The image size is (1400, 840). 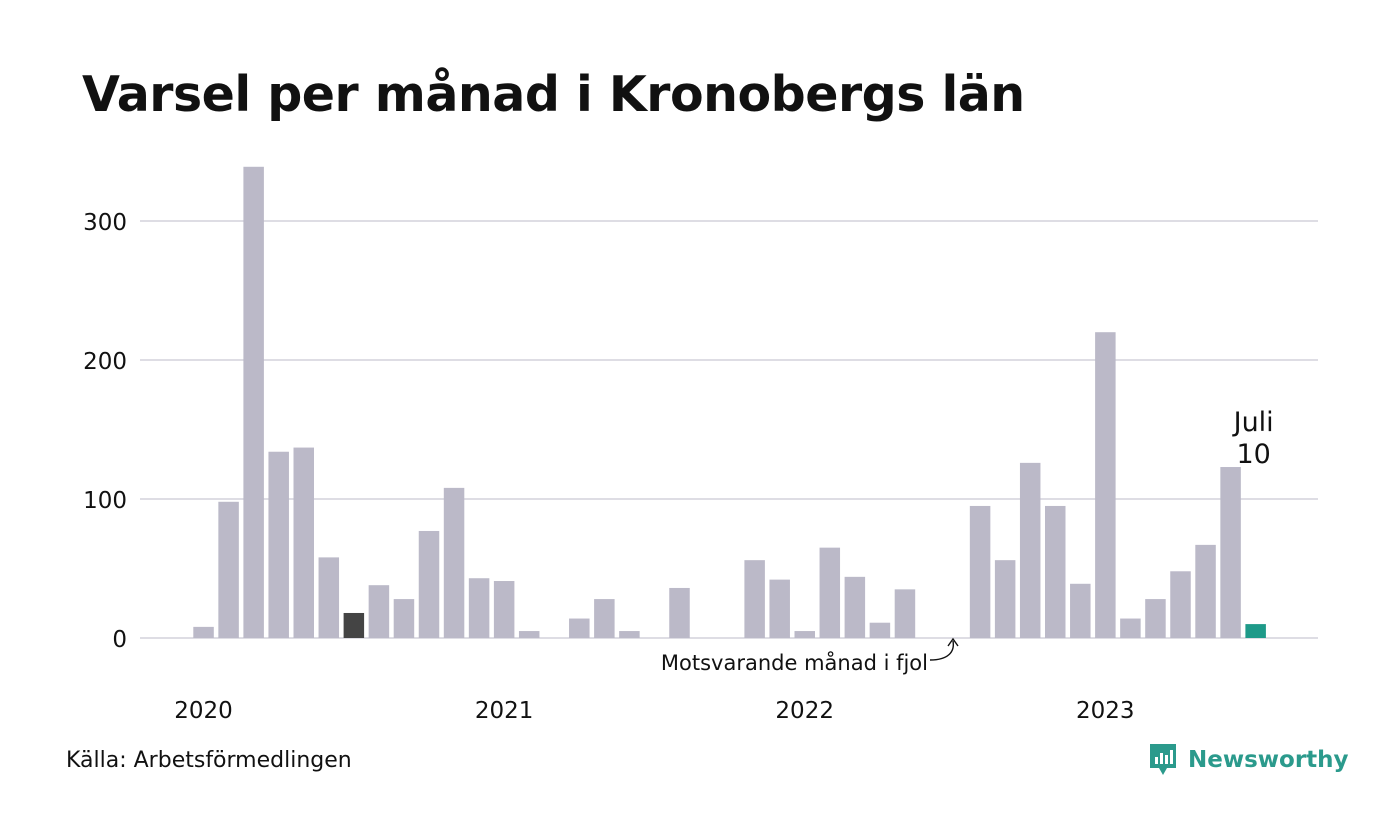 I want to click on annotation-arrowhead, so click(x=953, y=642).